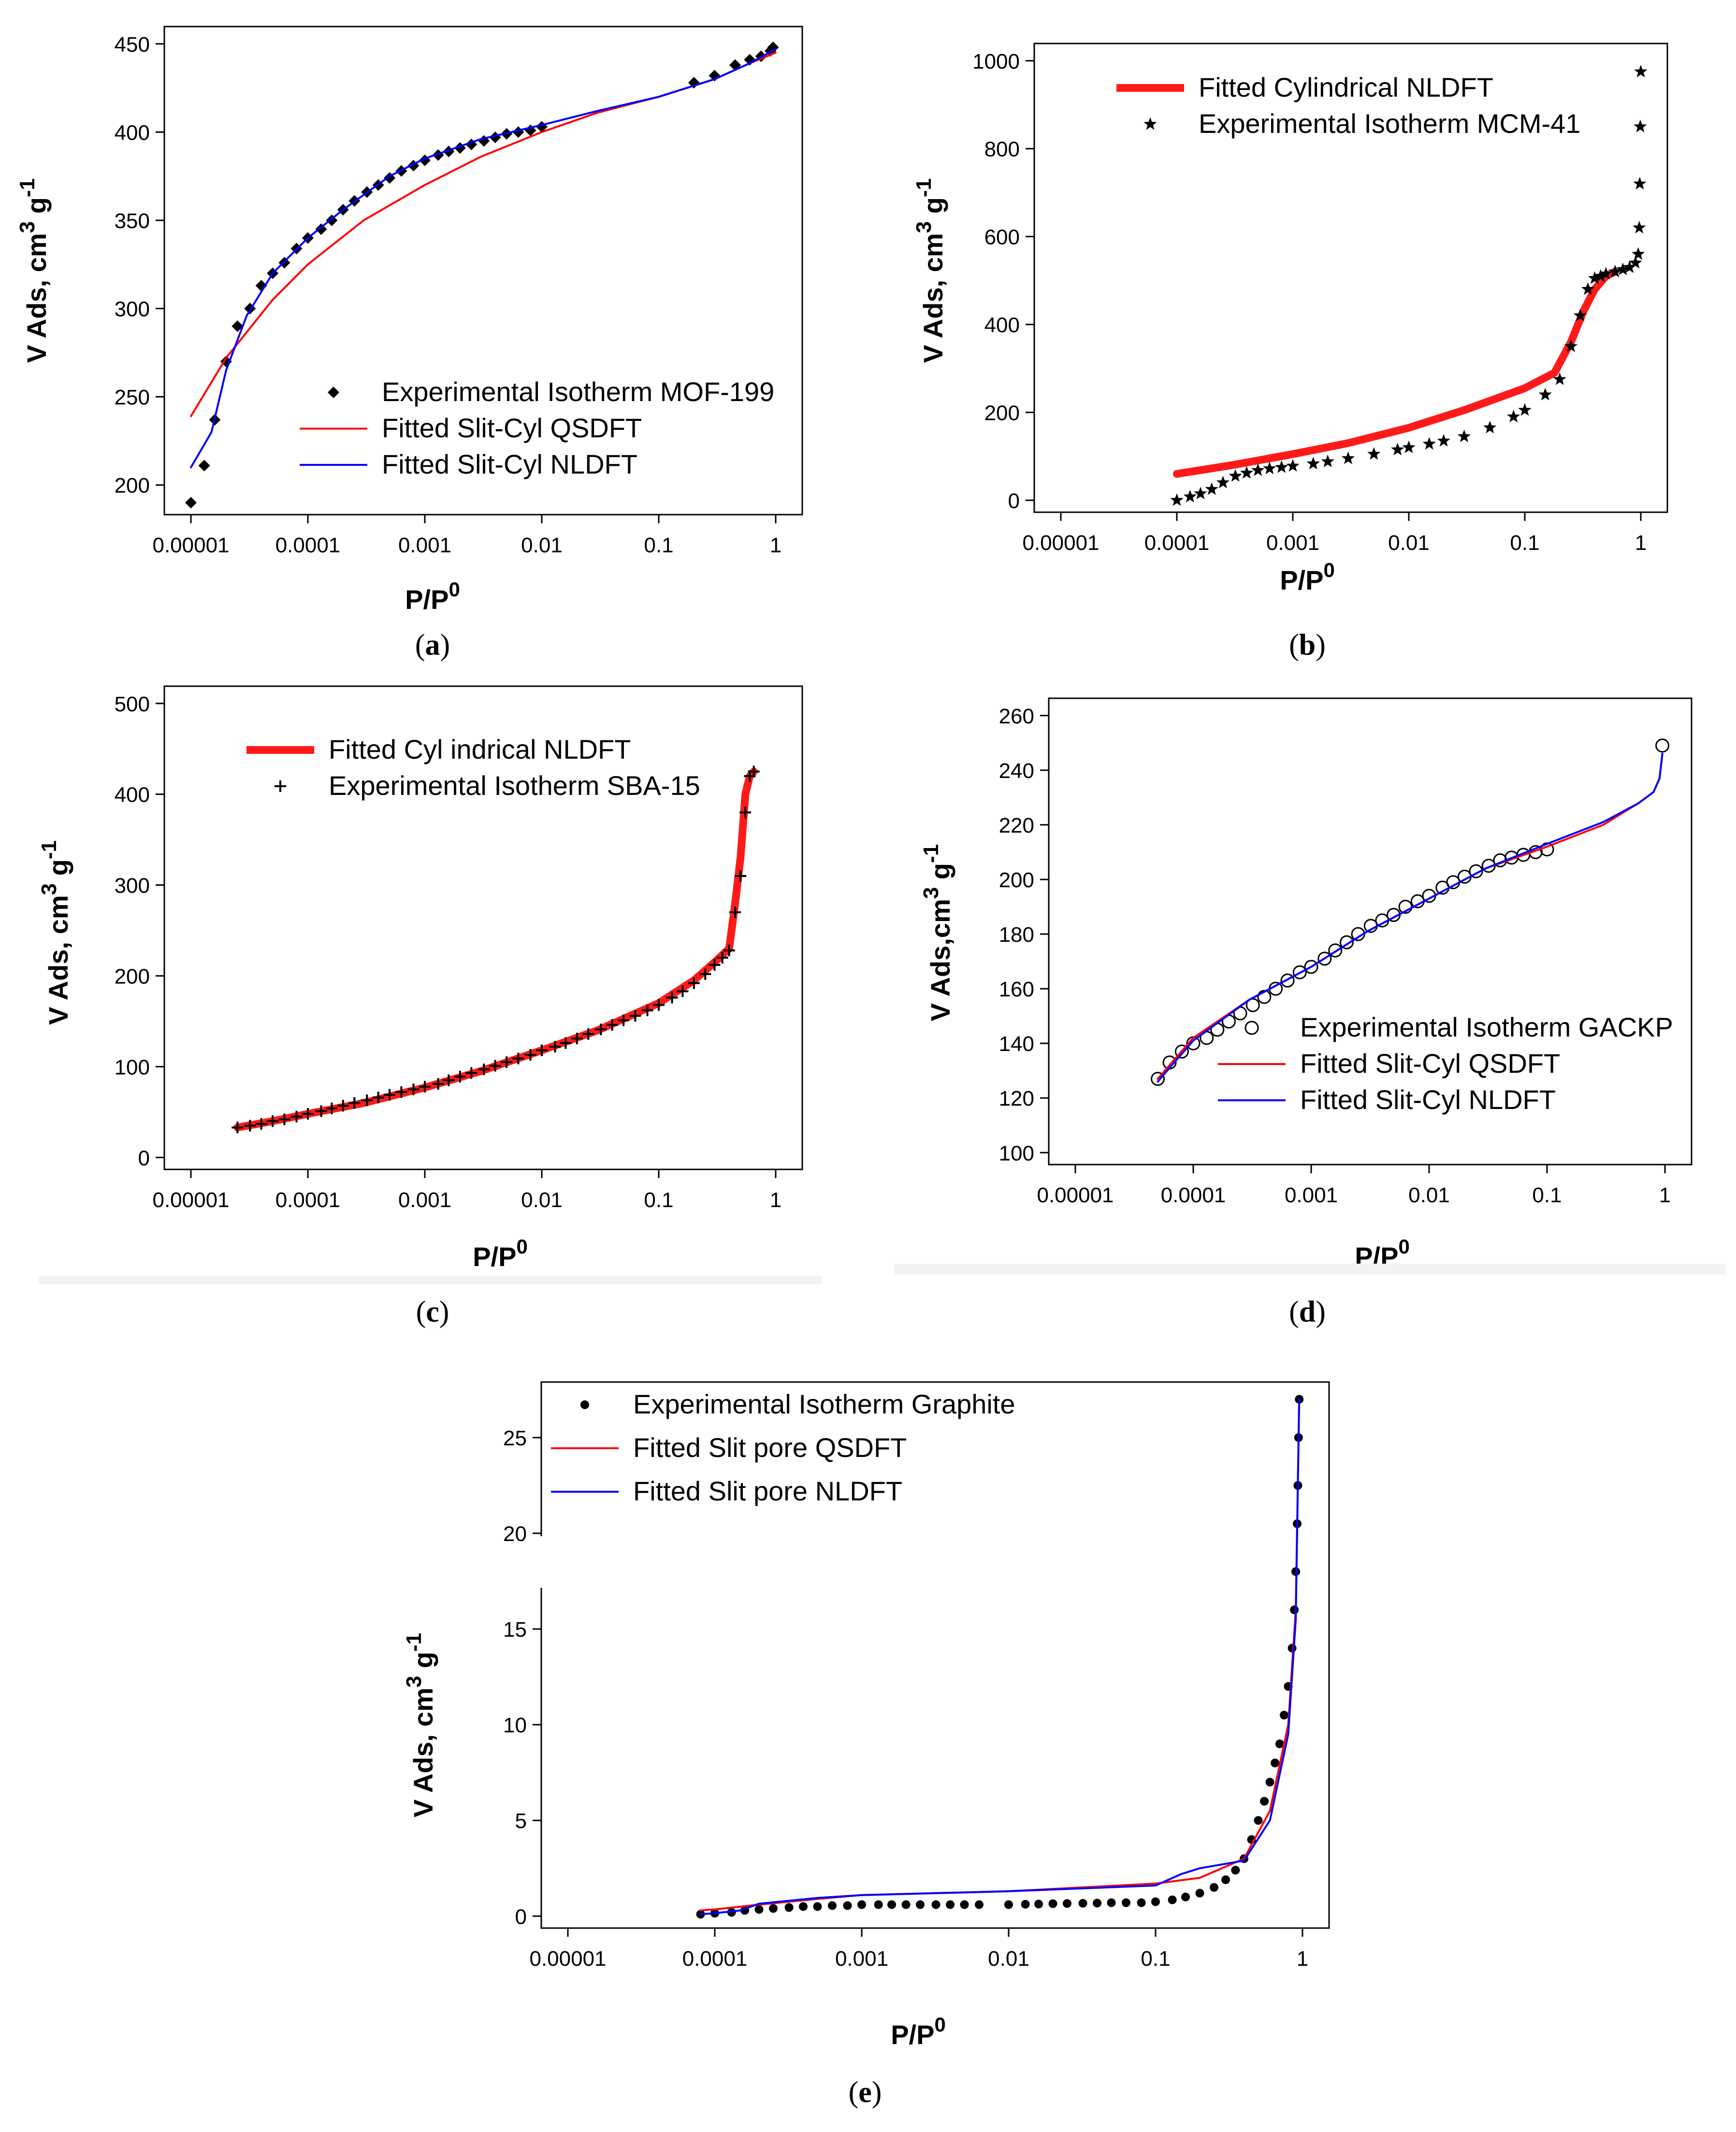  Describe the element at coordinates (1307, 645) in the screenshot. I see `panel-caption: (b)` at that location.